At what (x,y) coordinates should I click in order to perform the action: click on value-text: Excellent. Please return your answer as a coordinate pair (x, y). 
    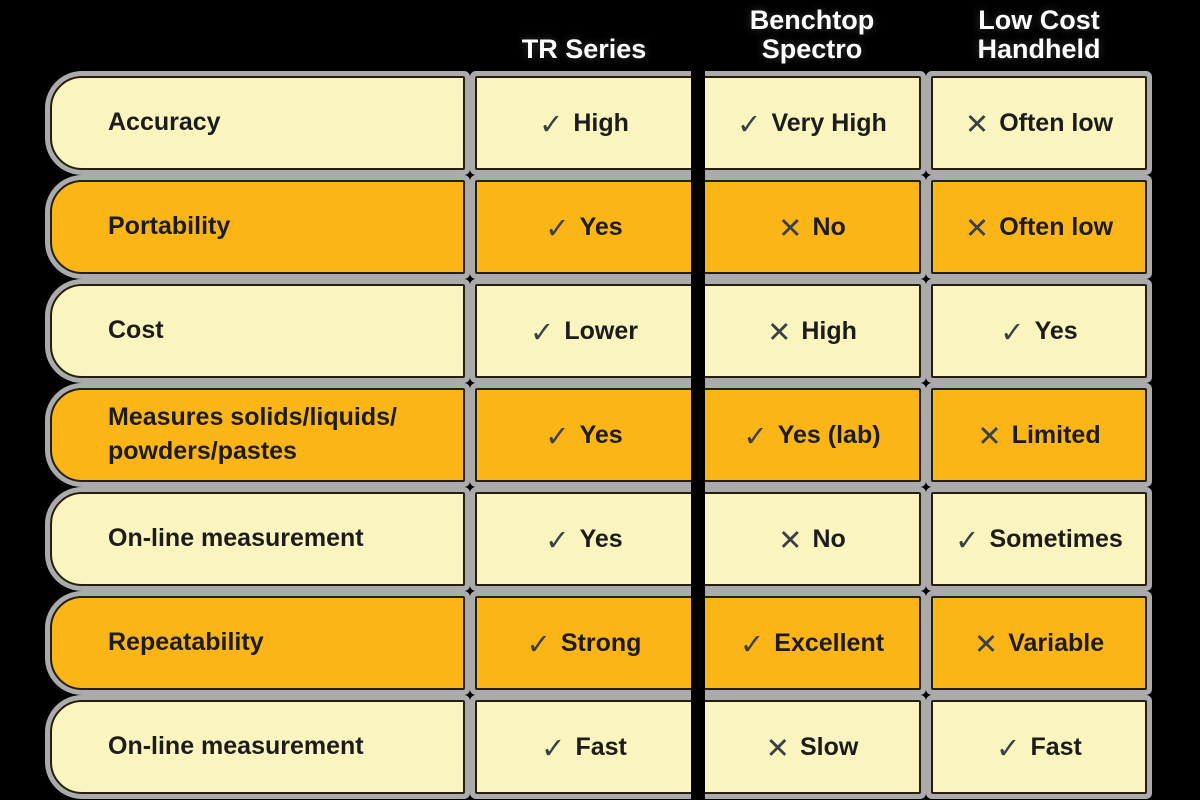
    Looking at the image, I should click on (829, 642).